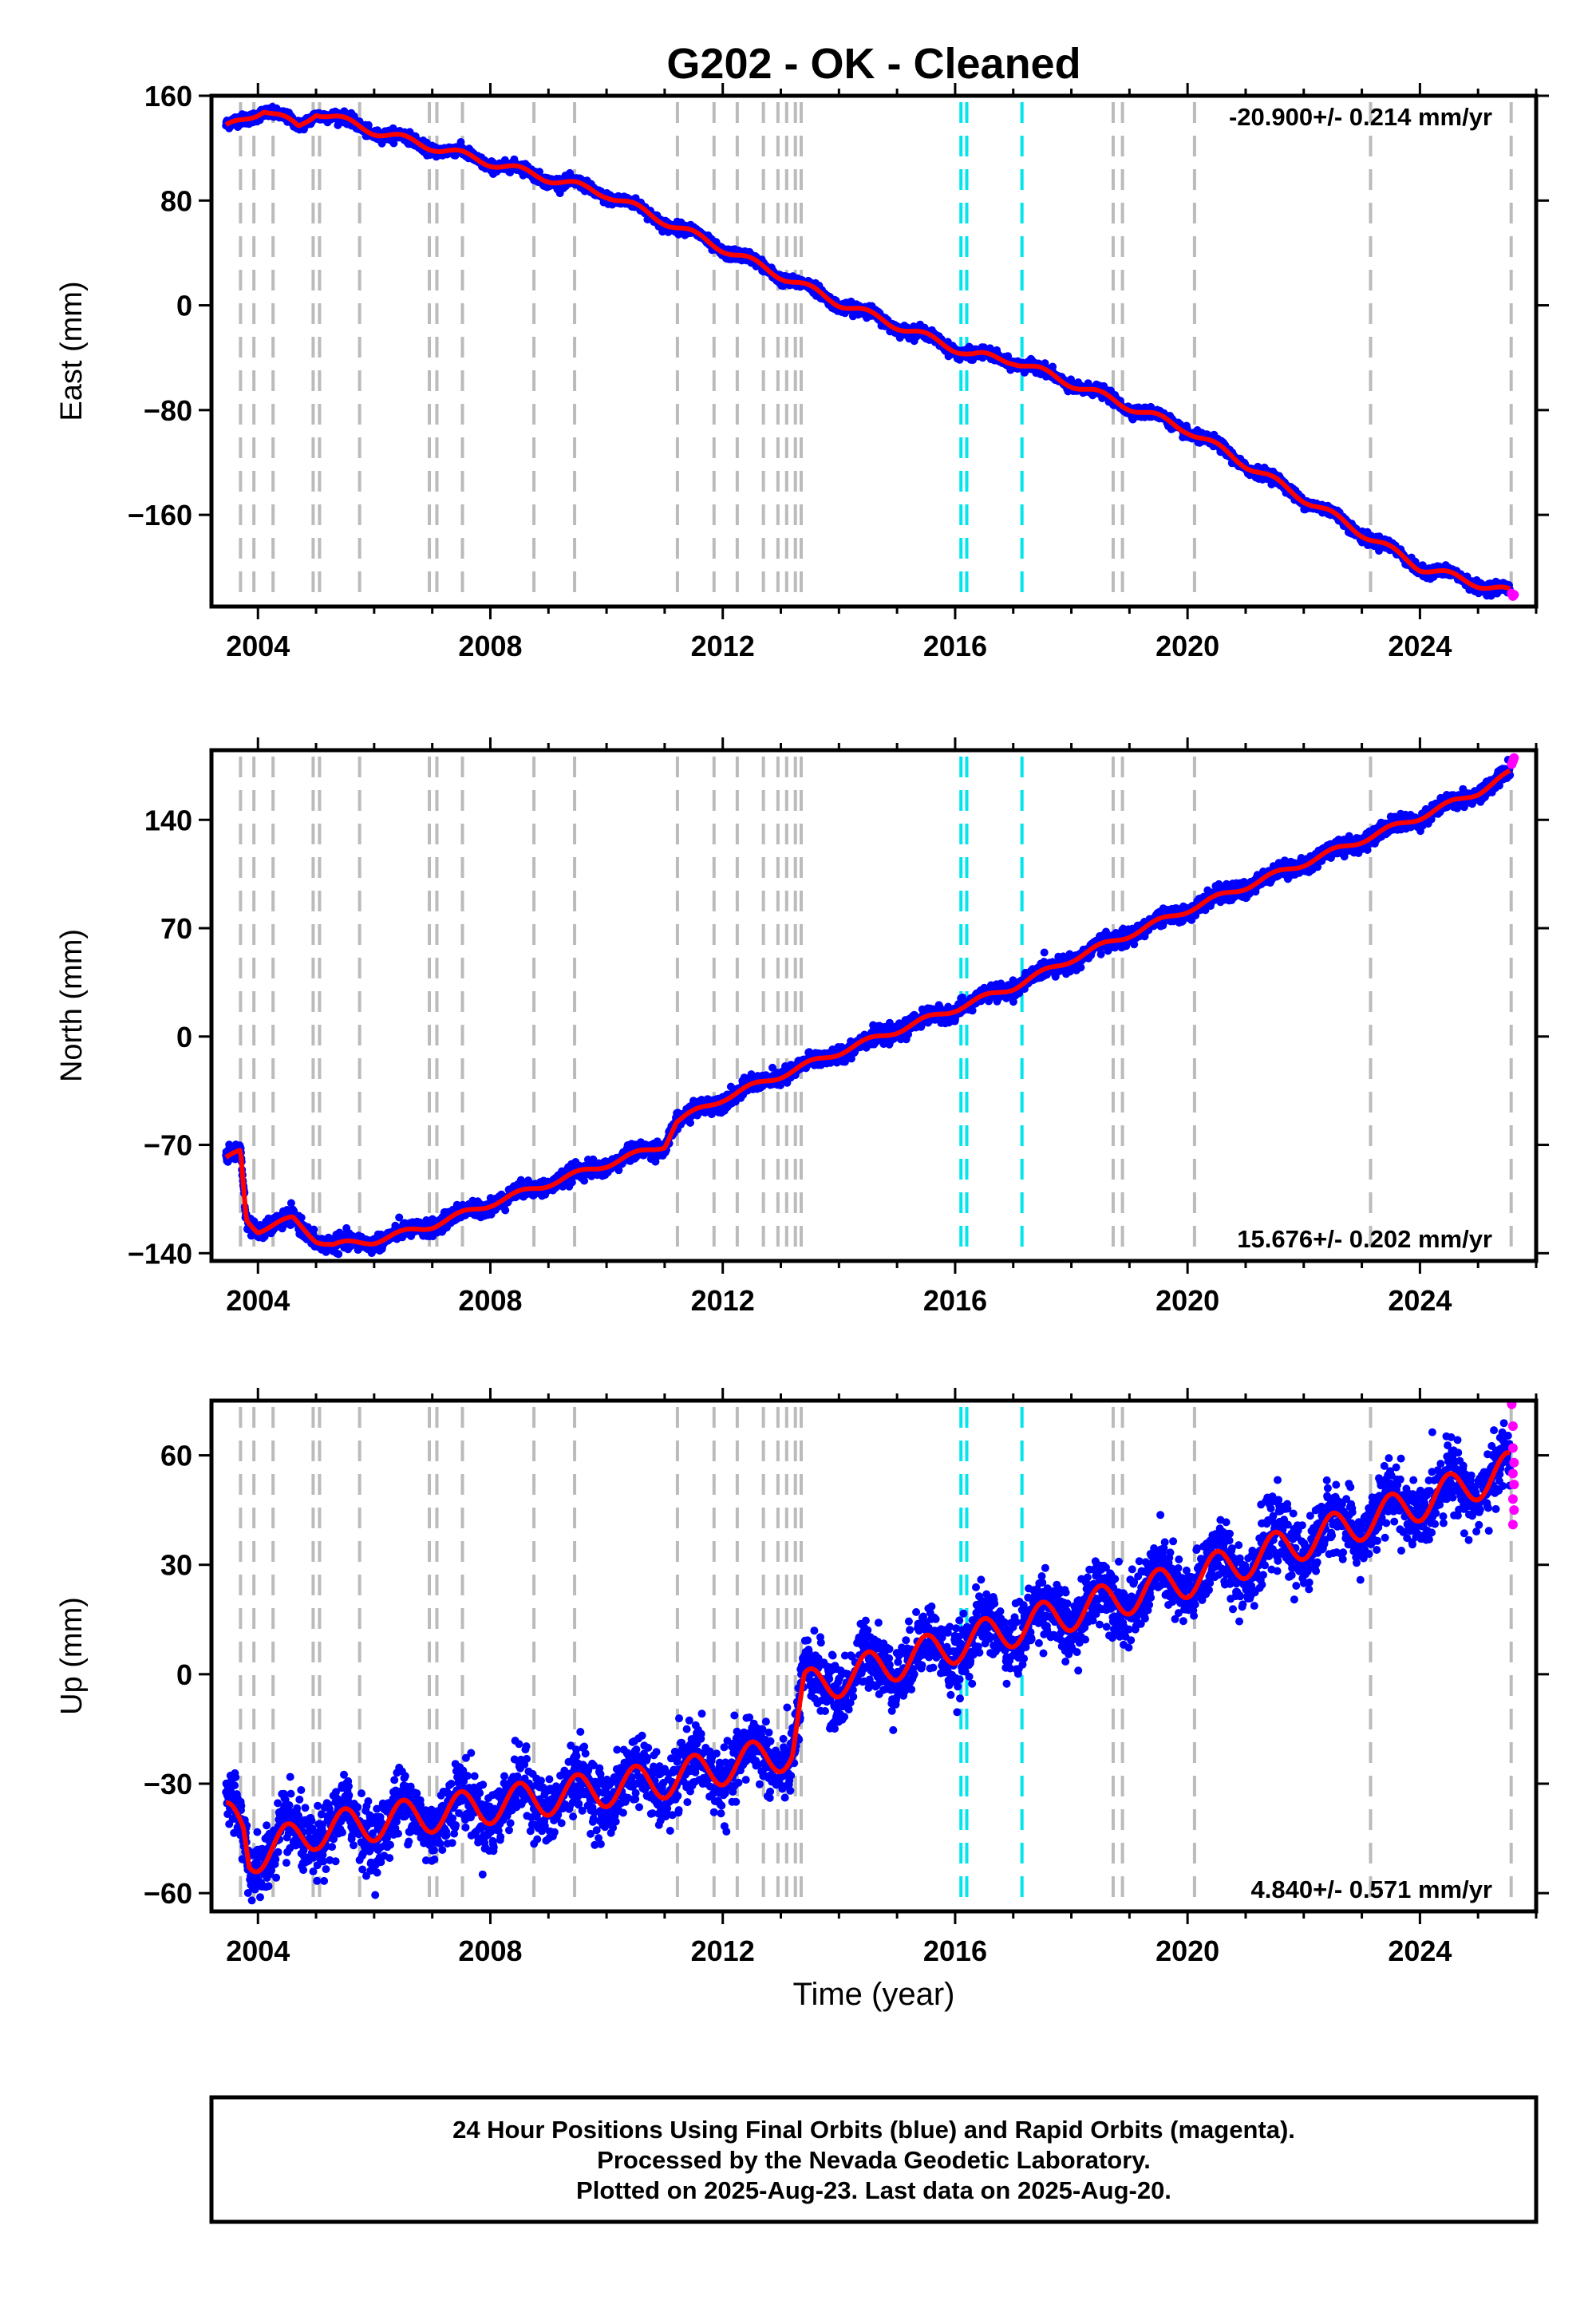 The height and width of the screenshot is (2316, 1596). Describe the element at coordinates (168, 96) in the screenshot. I see `y-tick-label: 160` at that location.